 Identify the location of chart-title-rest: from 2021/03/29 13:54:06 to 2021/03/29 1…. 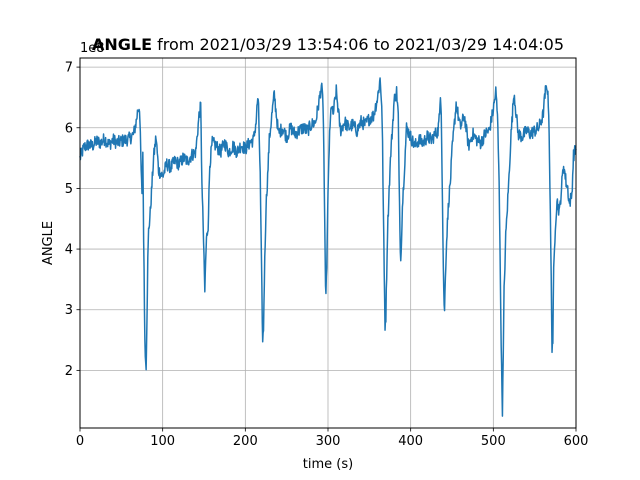
(358, 44).